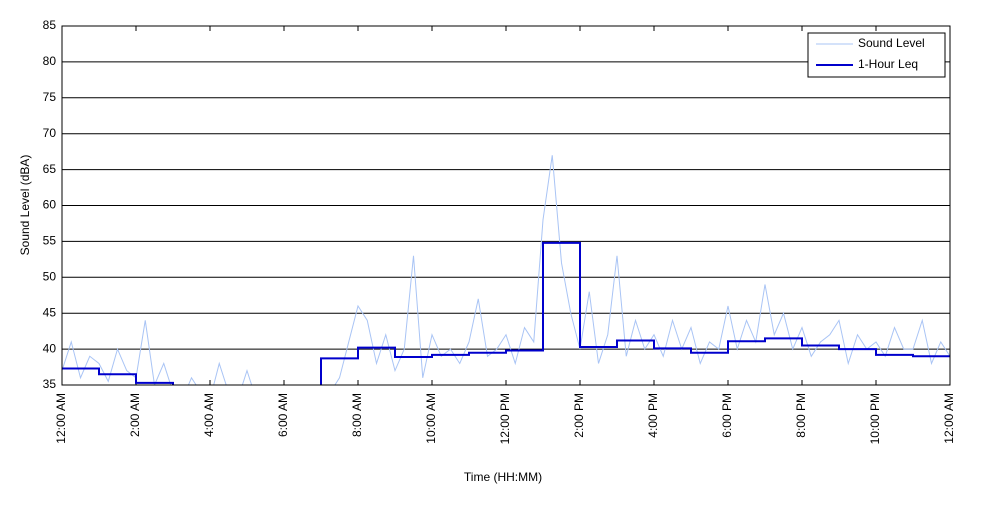 Image resolution: width=1000 pixels, height=505 pixels. What do you see at coordinates (503, 477) in the screenshot?
I see `x-axis-label: Time (HH:MM)` at bounding box center [503, 477].